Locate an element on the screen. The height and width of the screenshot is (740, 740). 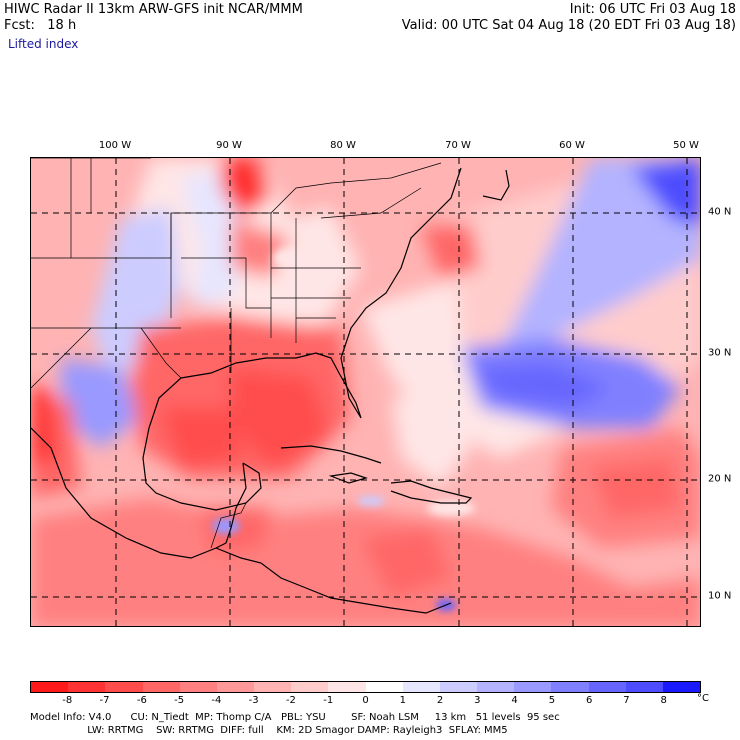
colorbar is located at coordinates (365, 687).